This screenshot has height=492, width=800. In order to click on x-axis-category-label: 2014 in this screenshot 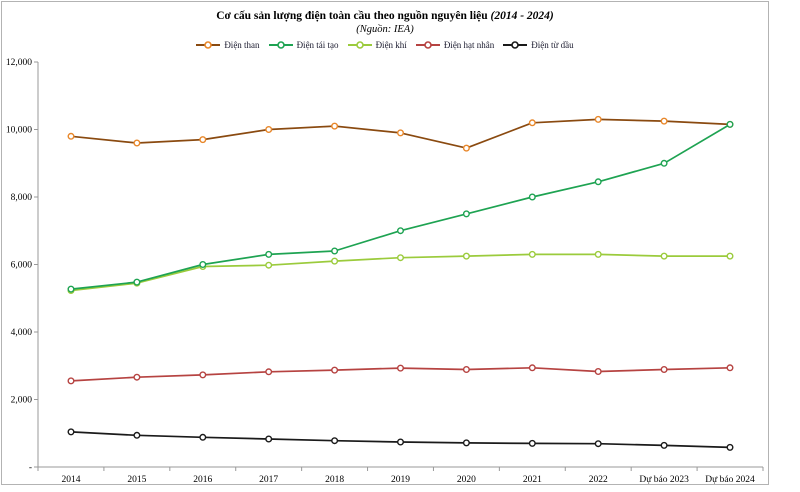, I will do `click(70, 480)`.